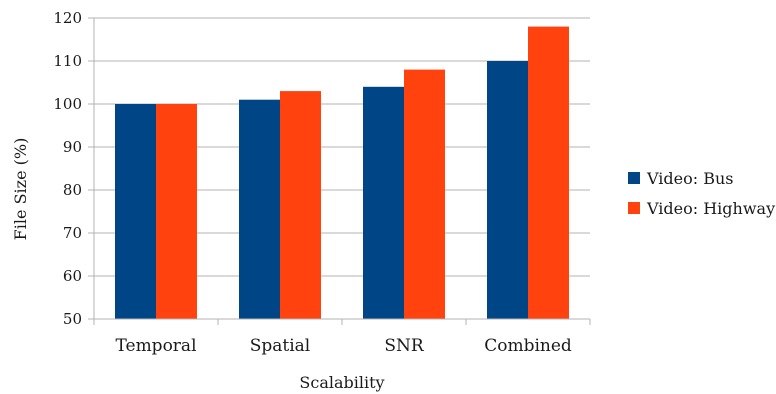 The image size is (776, 394). Describe the element at coordinates (72, 233) in the screenshot. I see `y-tick-label: 70` at that location.